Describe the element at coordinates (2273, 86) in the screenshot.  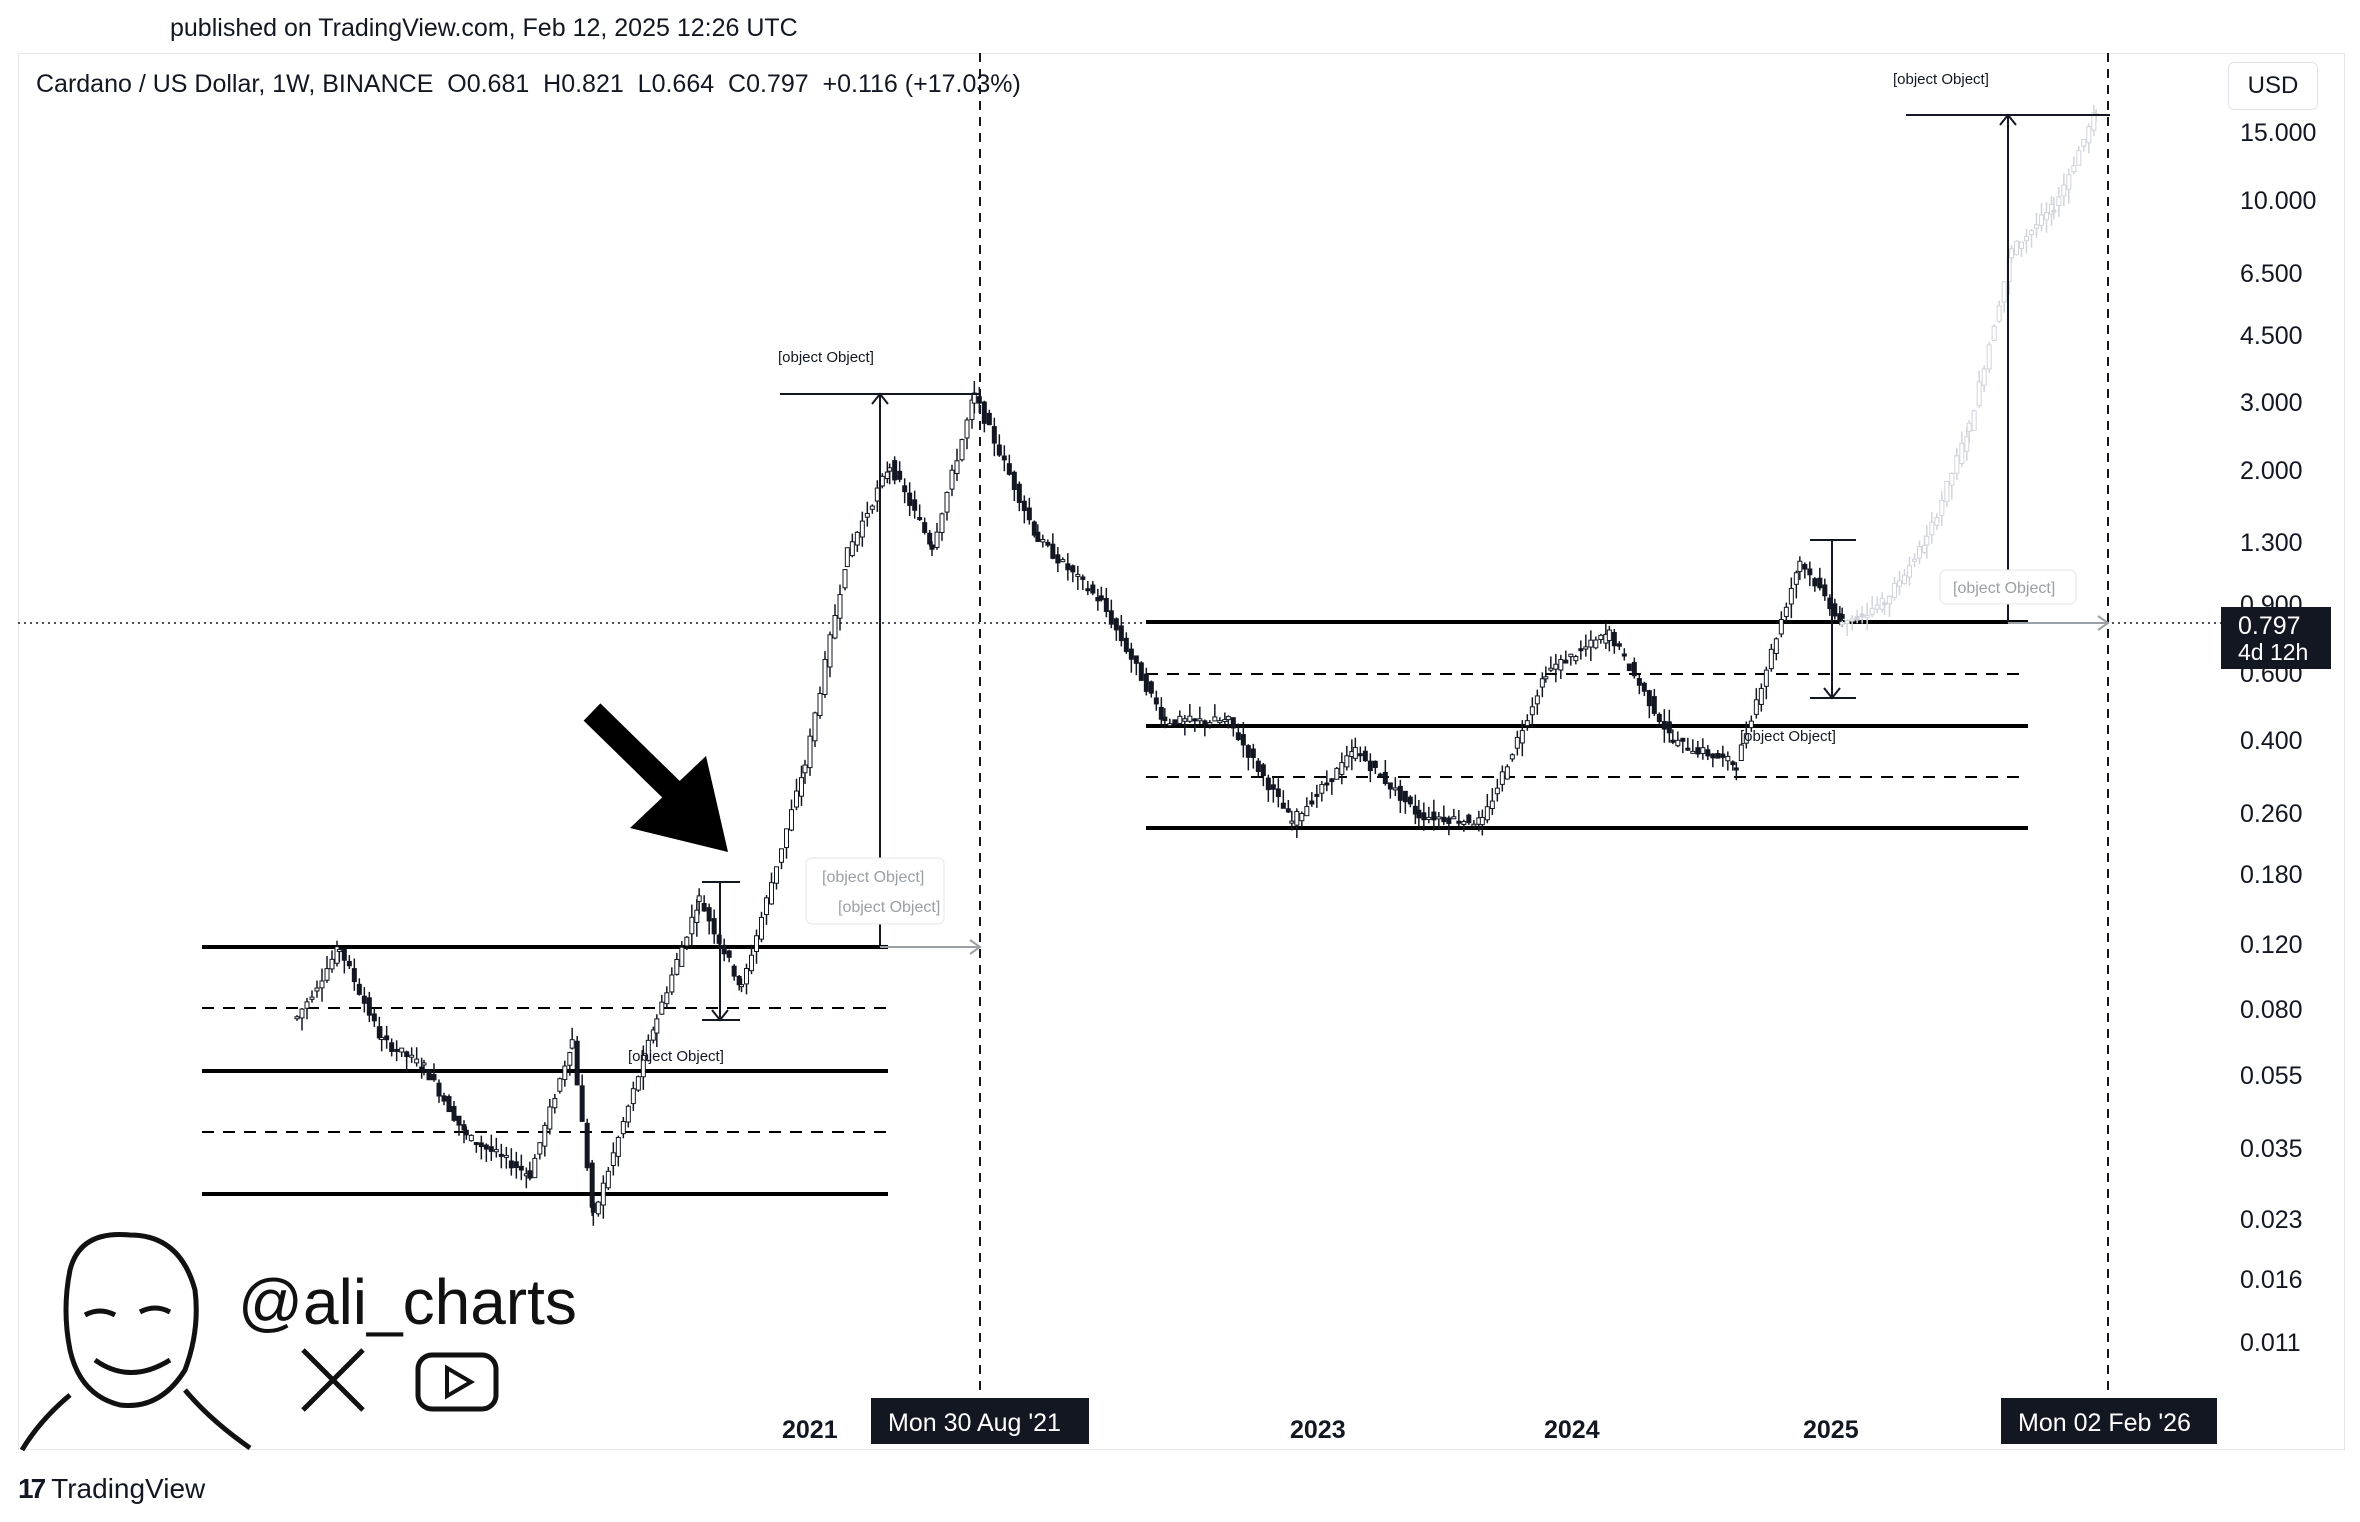
I see `currency-button: USD` at that location.